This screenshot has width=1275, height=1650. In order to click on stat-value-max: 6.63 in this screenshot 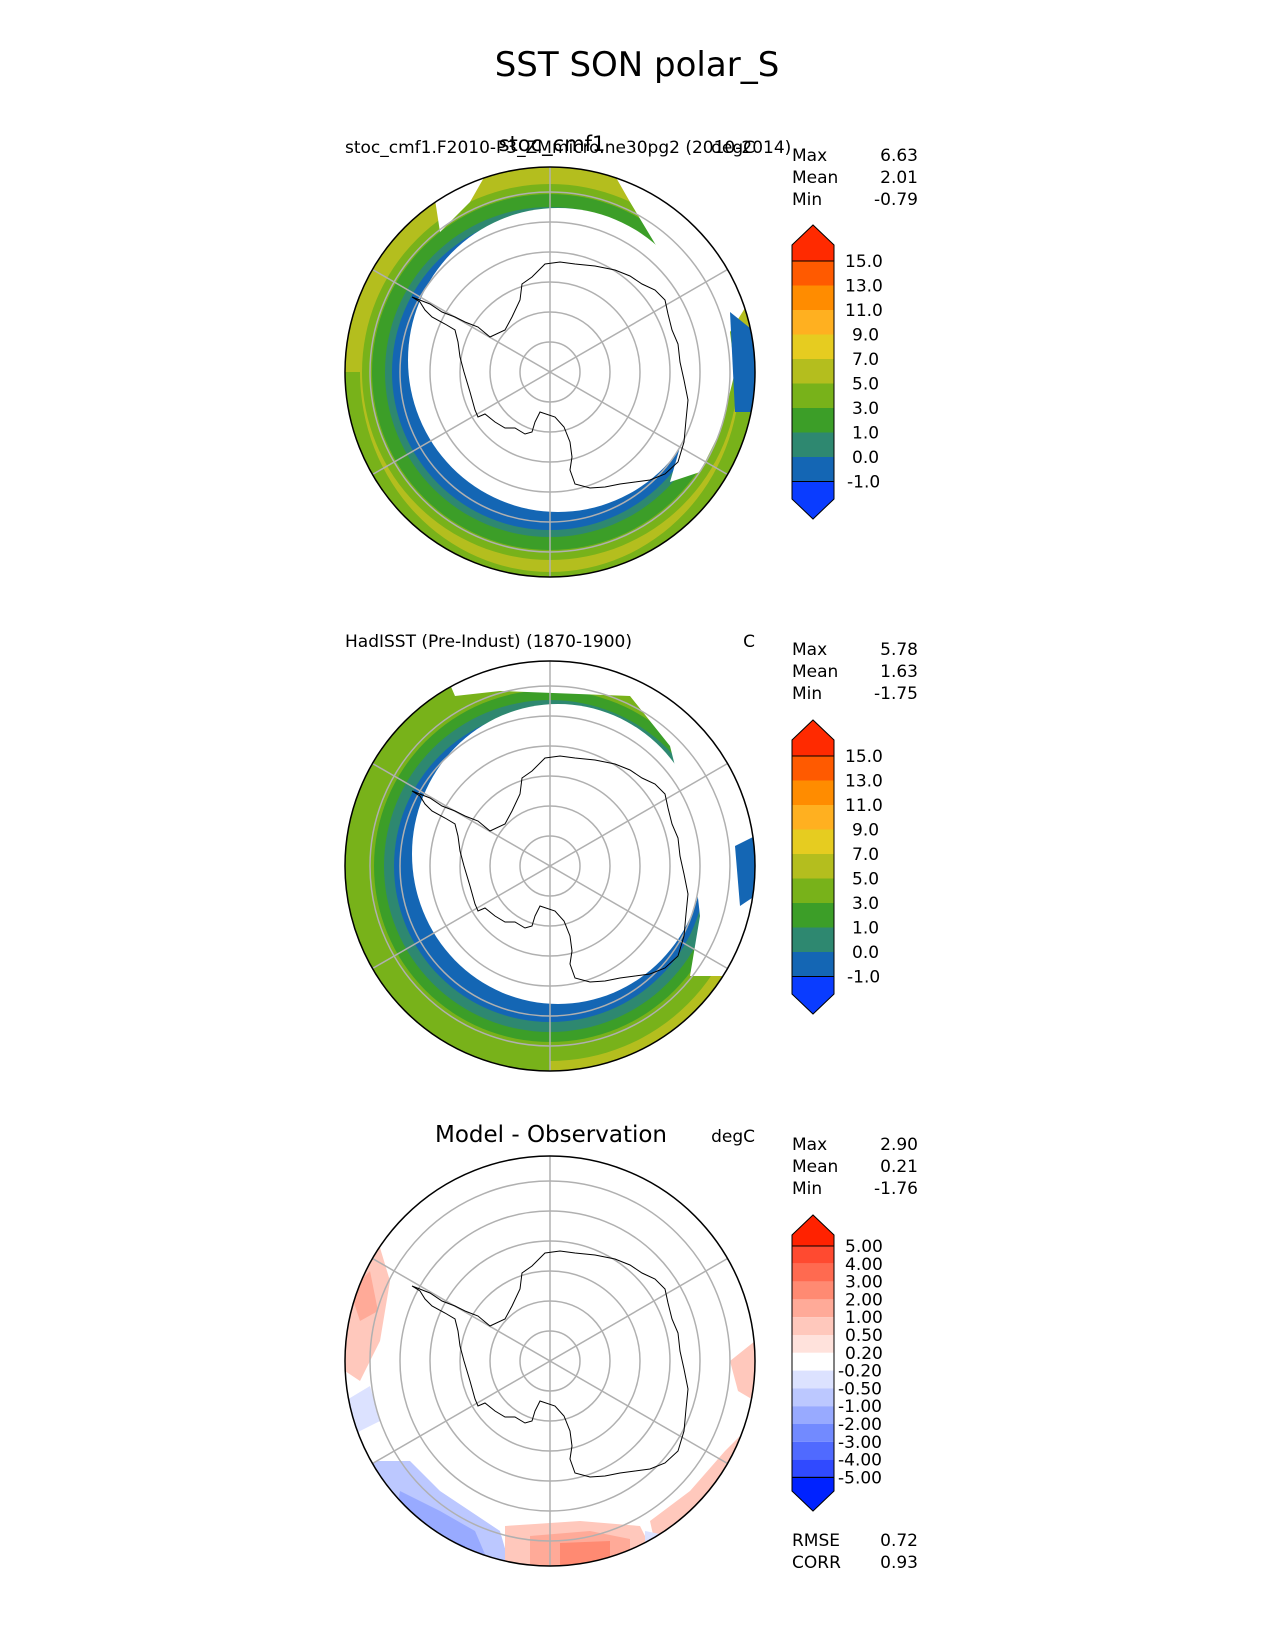, I will do `click(899, 156)`.